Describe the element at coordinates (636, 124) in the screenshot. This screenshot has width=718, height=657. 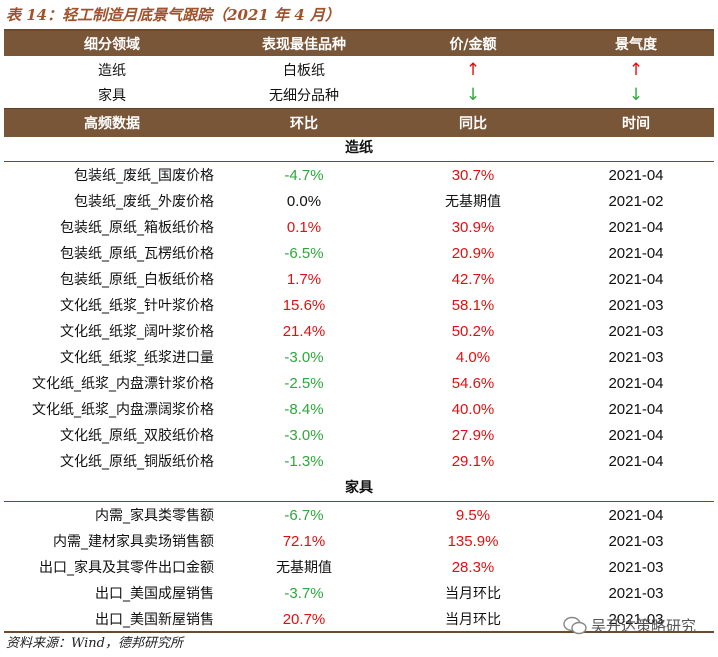
I see `data-header-date: 时间` at that location.